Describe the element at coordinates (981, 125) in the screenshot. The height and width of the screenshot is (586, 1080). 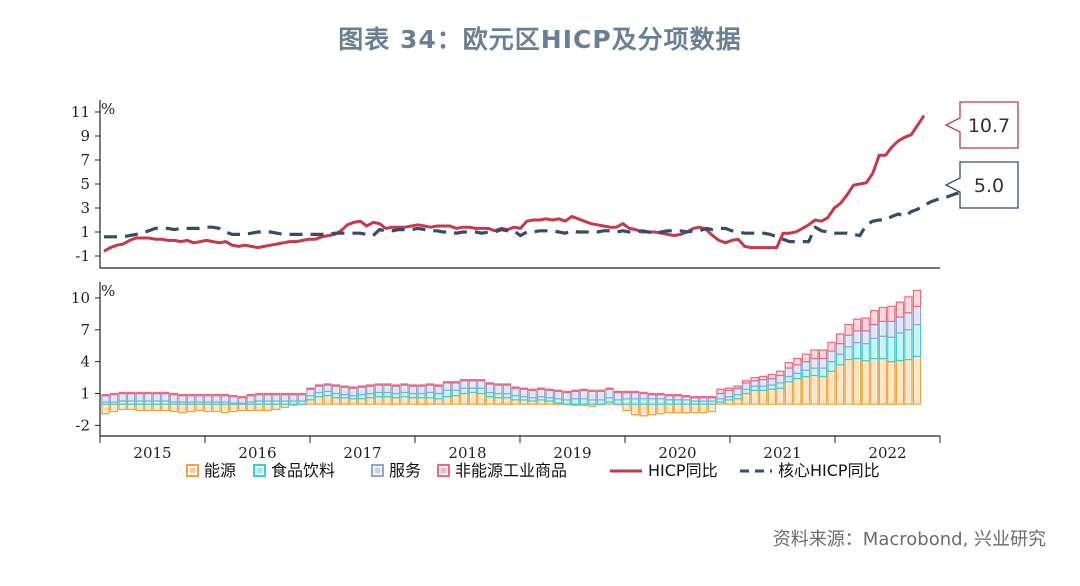
I see `callout-box` at that location.